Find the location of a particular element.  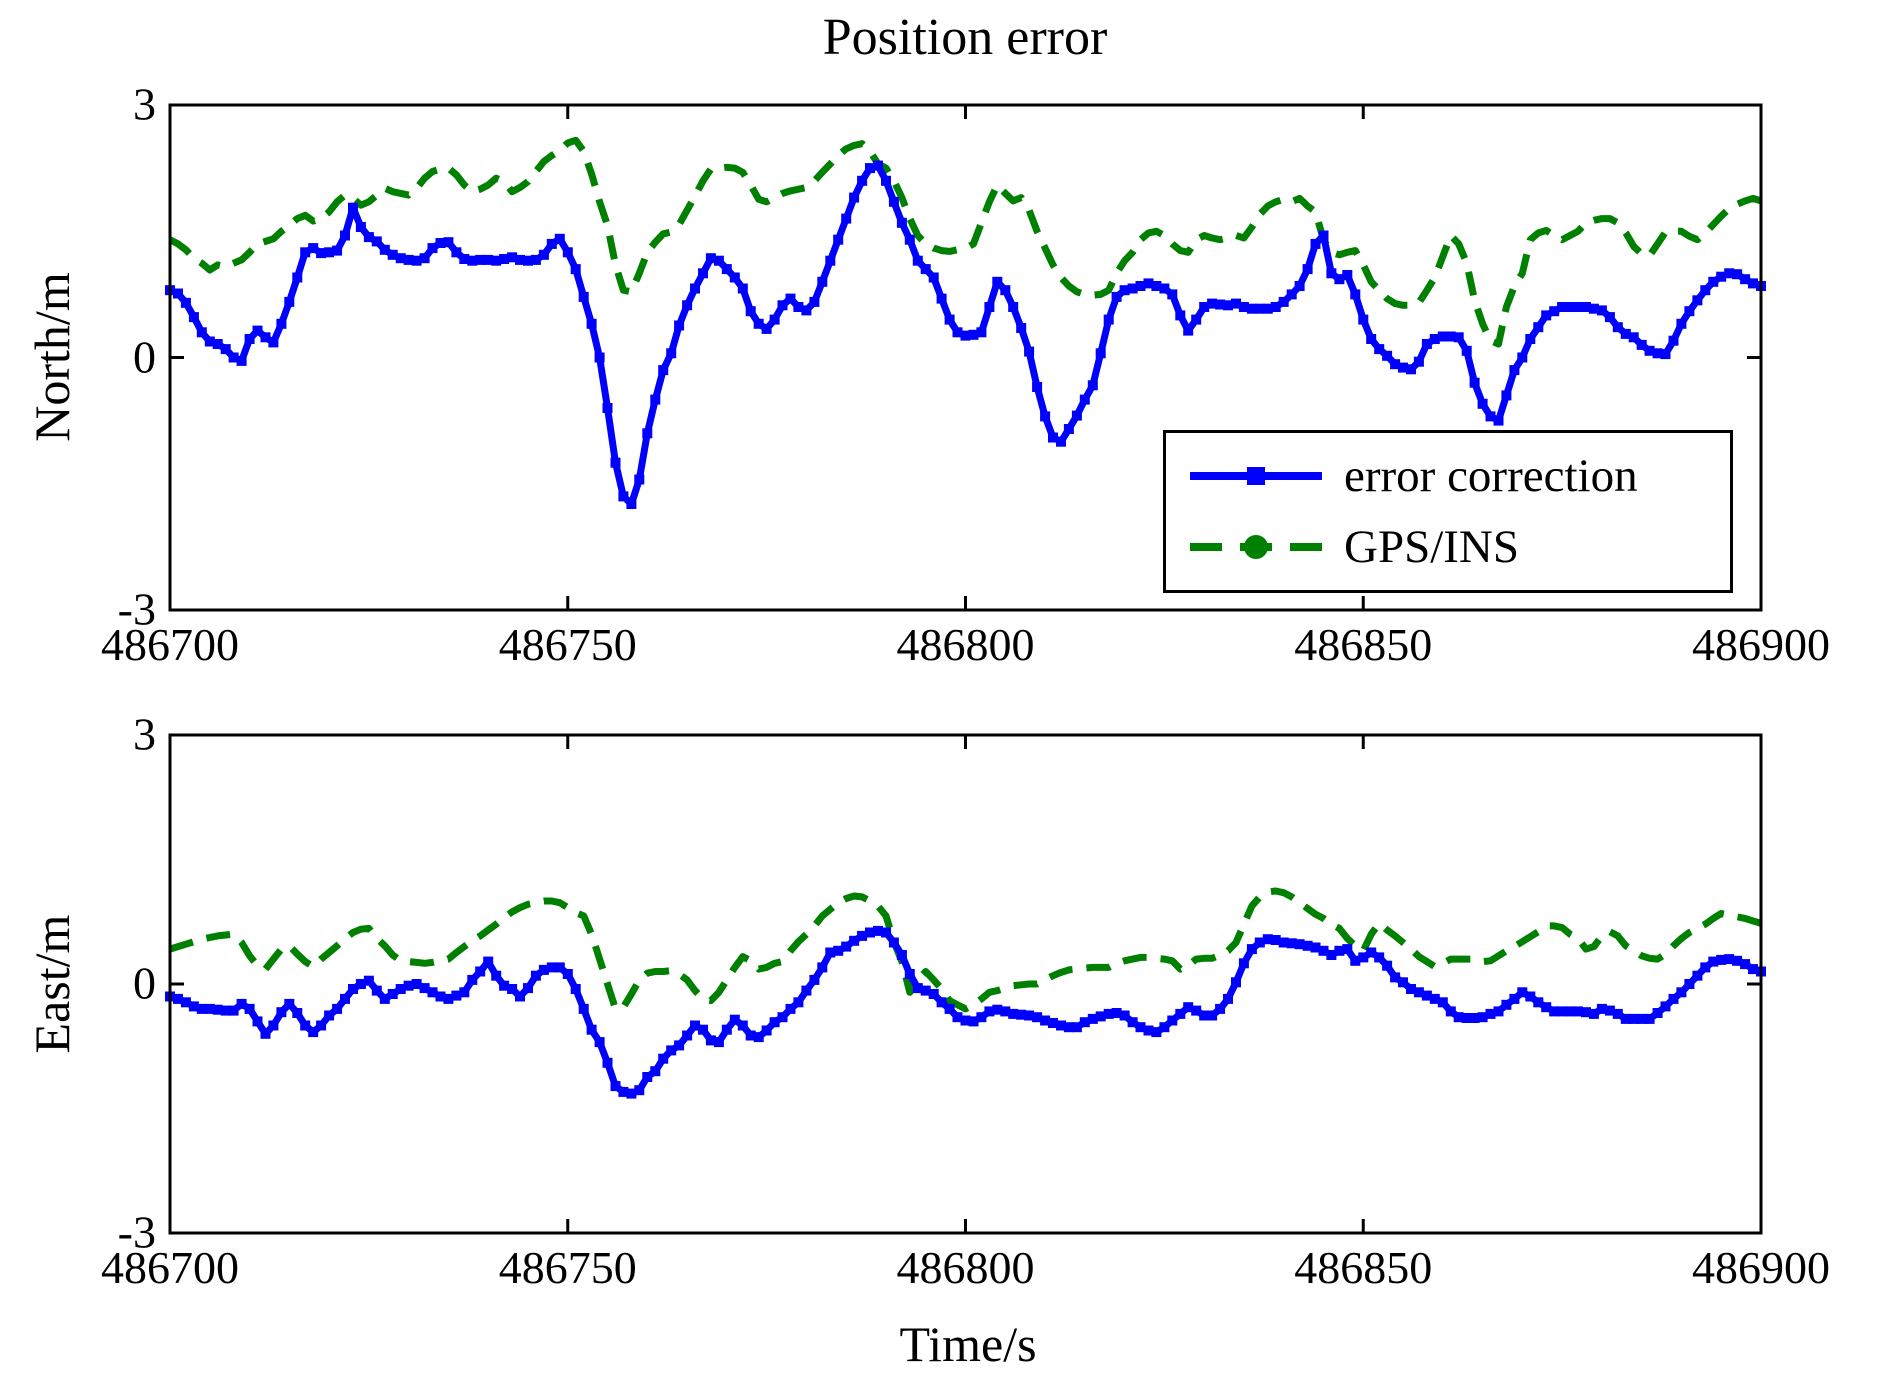

legend-entry-gps-ins: GPS/INS is located at coordinates (1460, 547).